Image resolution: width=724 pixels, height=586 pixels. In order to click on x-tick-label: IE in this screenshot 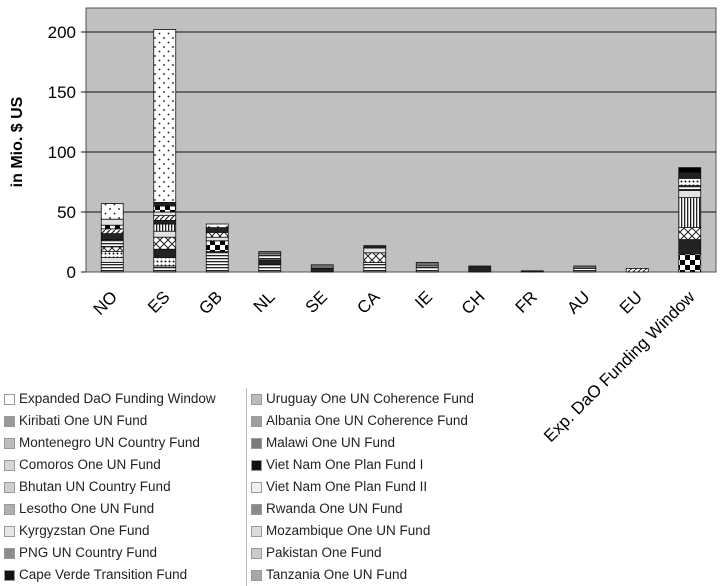, I will do `click(423, 299)`.